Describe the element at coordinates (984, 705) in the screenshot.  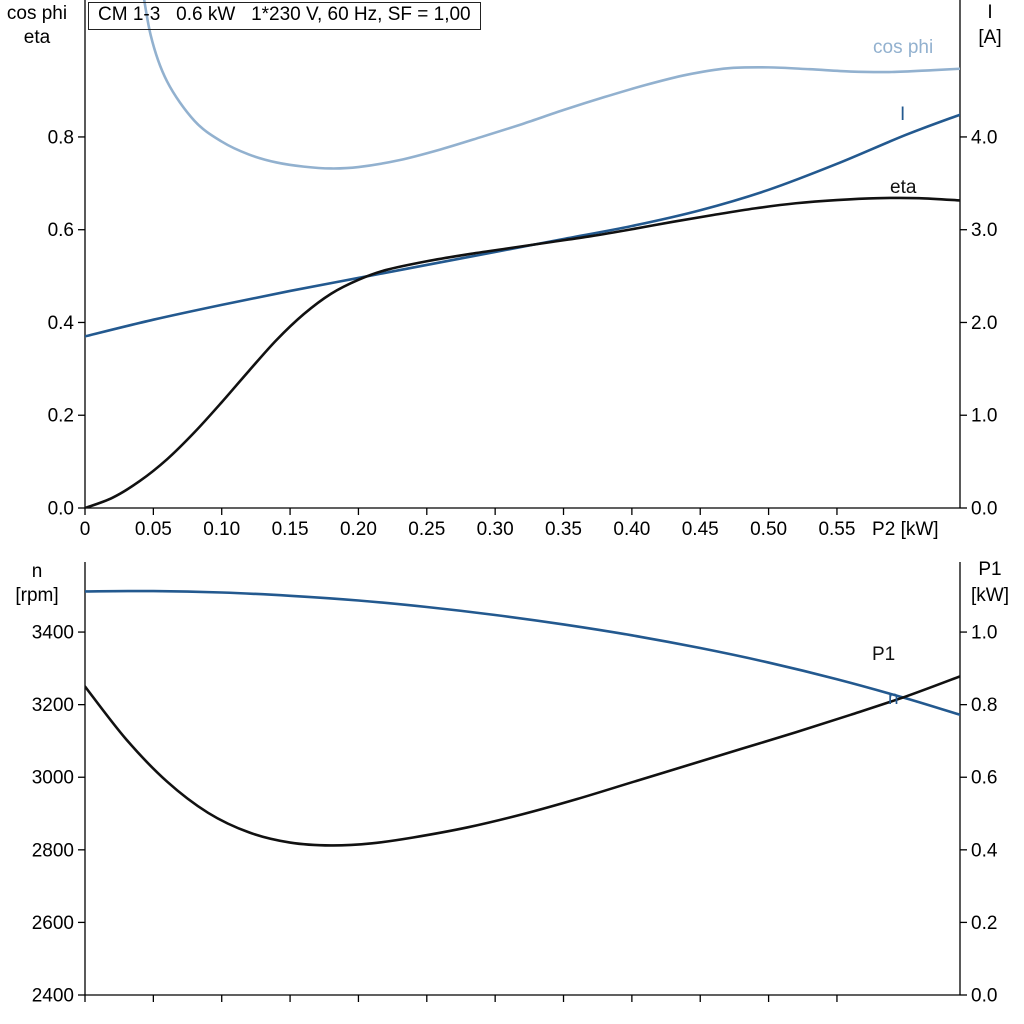
I see `y-tick-label-right: 0.8` at that location.